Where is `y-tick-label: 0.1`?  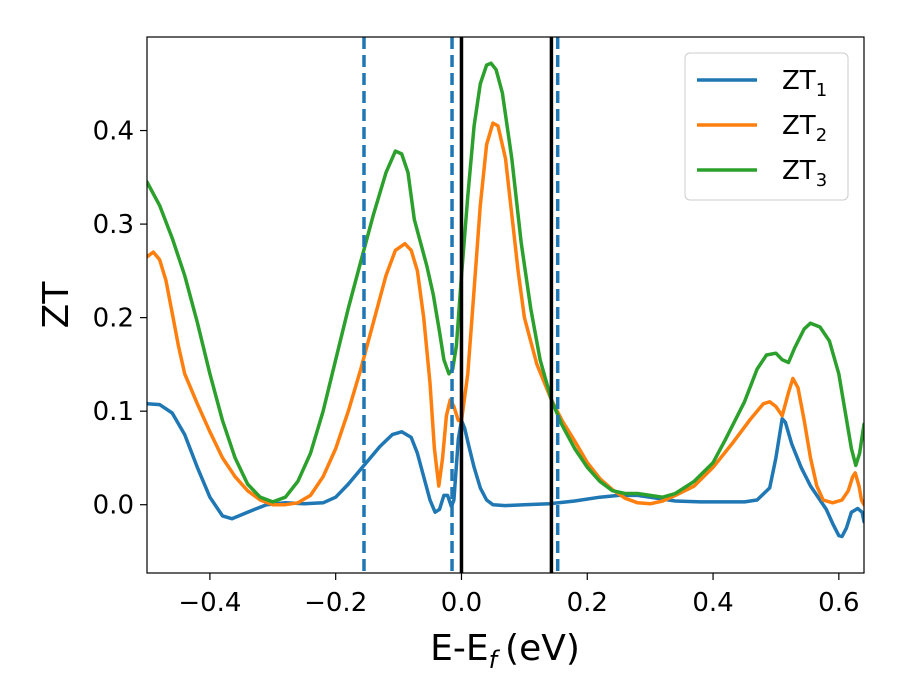 y-tick-label: 0.1 is located at coordinates (113, 412).